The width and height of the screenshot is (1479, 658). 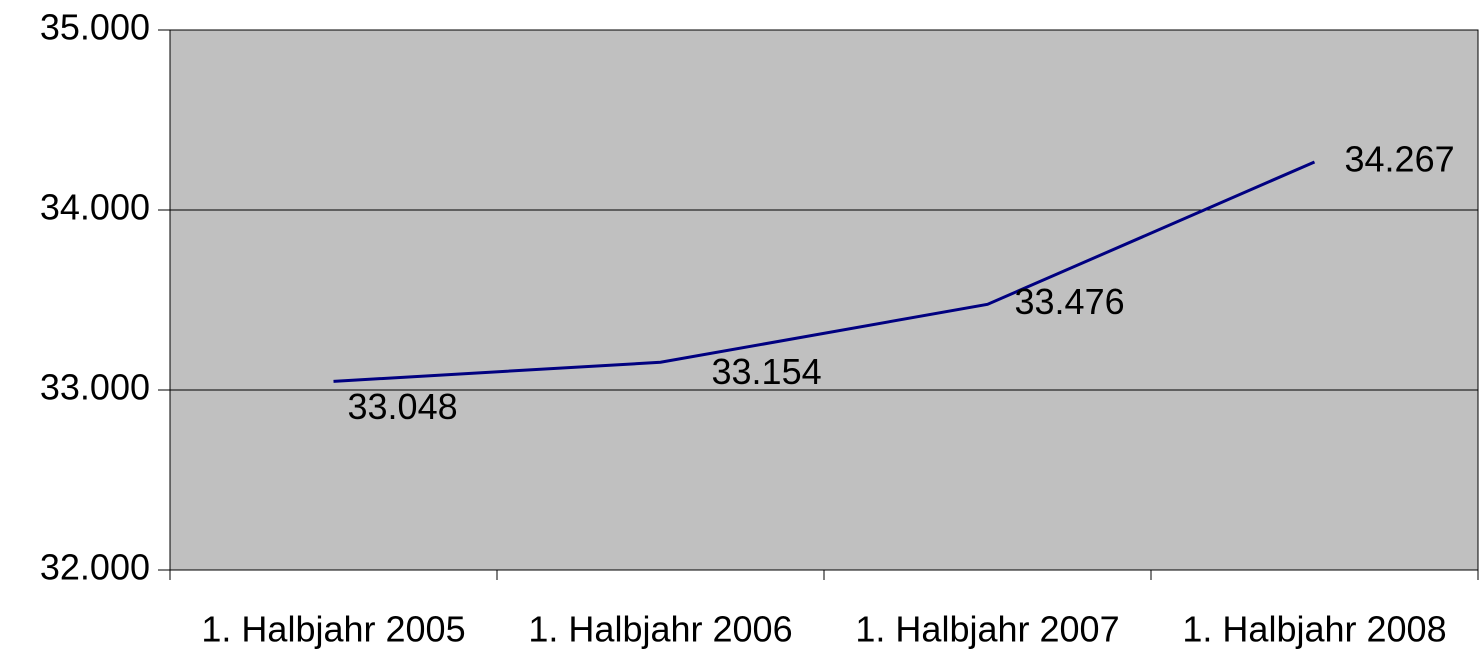 What do you see at coordinates (1400, 158) in the screenshot?
I see `data-label: 34.267` at bounding box center [1400, 158].